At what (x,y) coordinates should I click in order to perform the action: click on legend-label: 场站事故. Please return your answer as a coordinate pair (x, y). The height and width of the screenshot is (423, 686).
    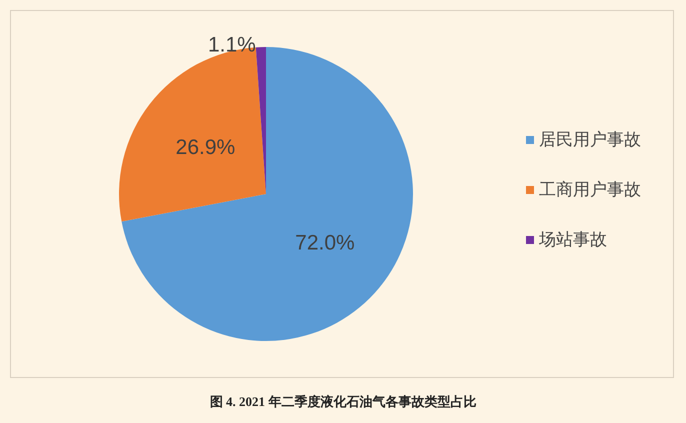
    Looking at the image, I should click on (572, 240).